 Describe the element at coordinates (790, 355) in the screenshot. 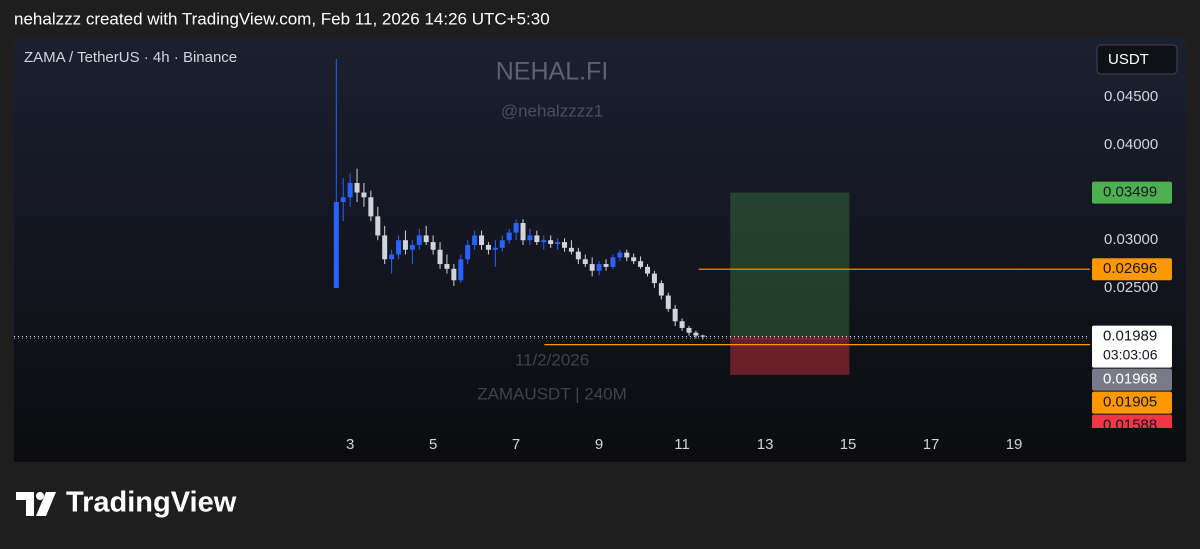

I see `stop-zone` at that location.